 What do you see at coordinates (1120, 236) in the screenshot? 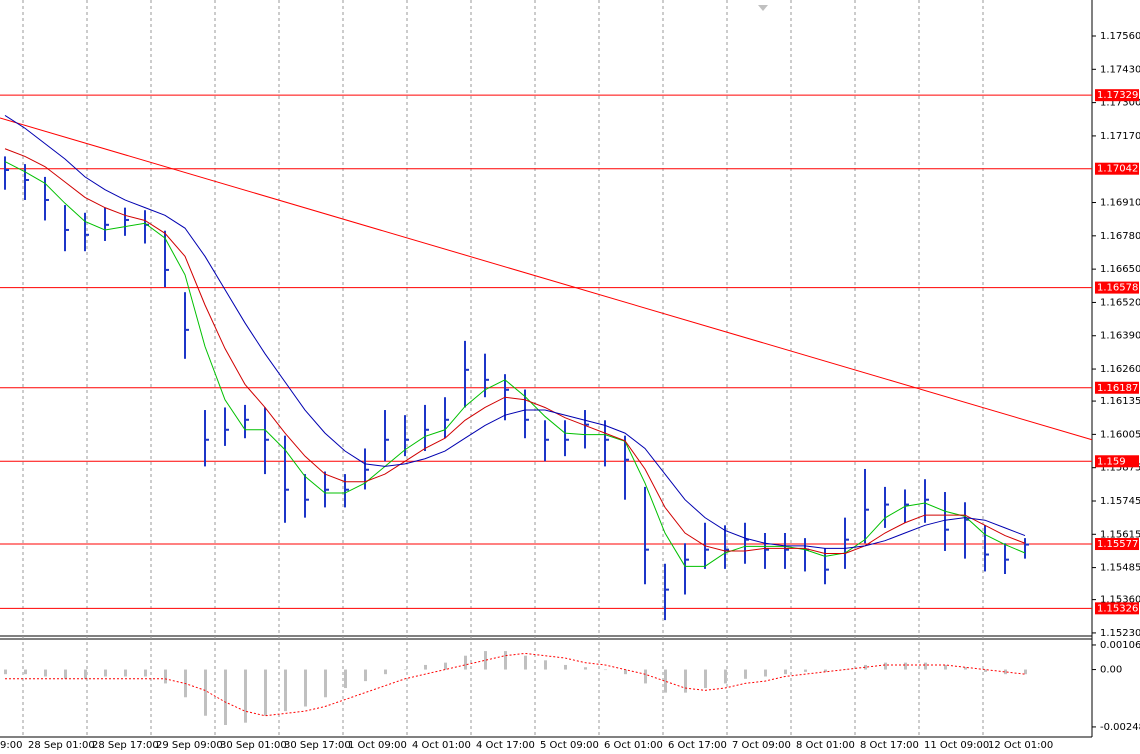
I see `y-tick-label: 1.16780` at bounding box center [1120, 236].